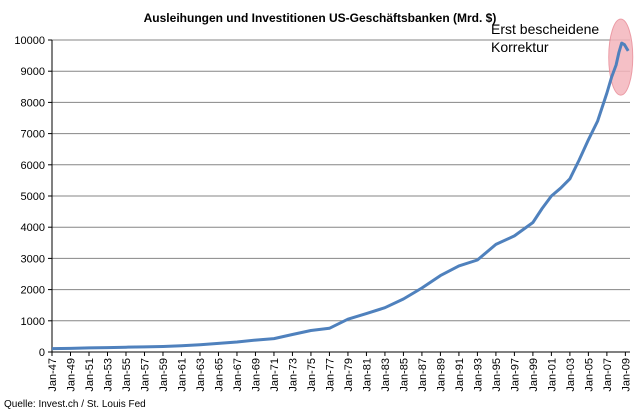 The image size is (640, 411). I want to click on x-tick-label: Jan-69, so click(256, 375).